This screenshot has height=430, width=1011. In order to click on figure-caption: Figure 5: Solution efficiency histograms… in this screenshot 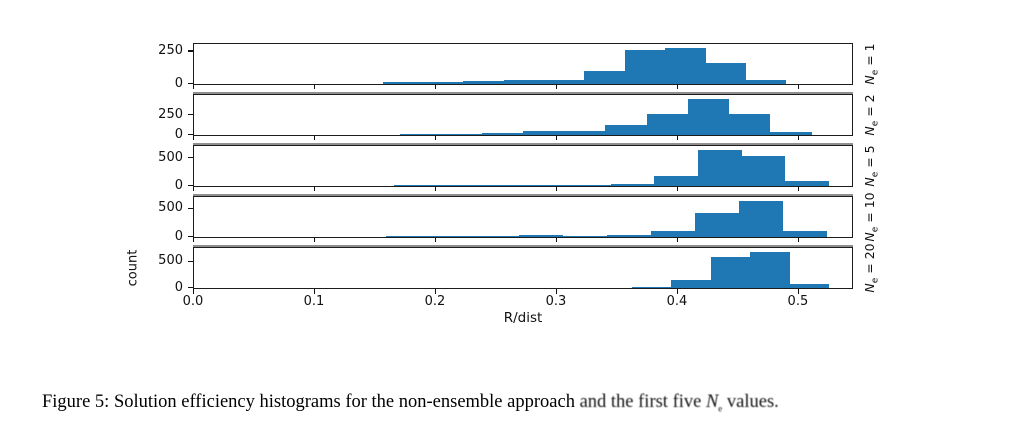, I will do `click(518, 406)`.